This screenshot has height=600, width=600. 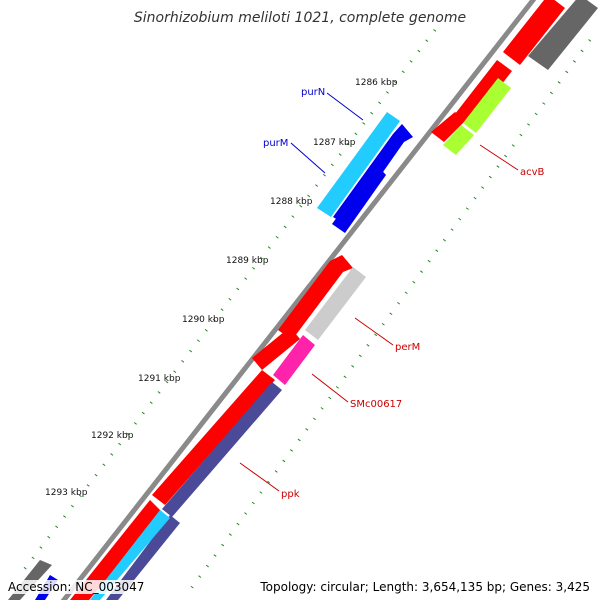 I want to click on gene-block-red-small, so click(x=448, y=127).